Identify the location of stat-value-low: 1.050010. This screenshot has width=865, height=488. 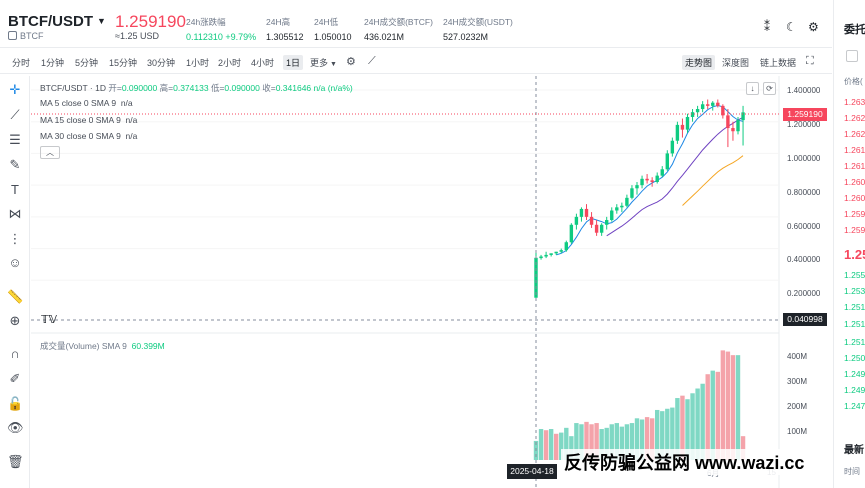
(333, 37).